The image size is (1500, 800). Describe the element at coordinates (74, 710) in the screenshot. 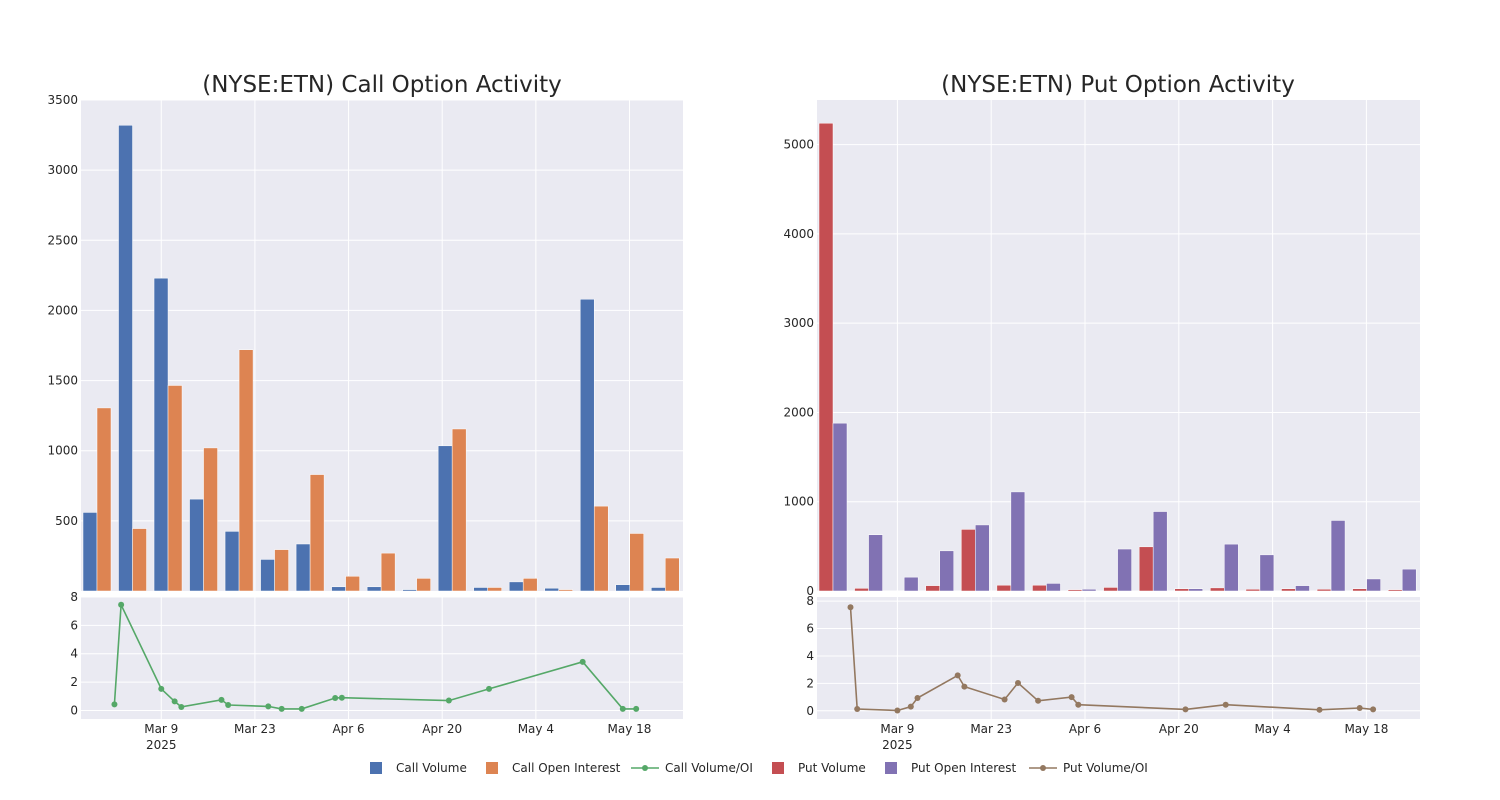

I see `call-line-y-tick-label: 0` at that location.